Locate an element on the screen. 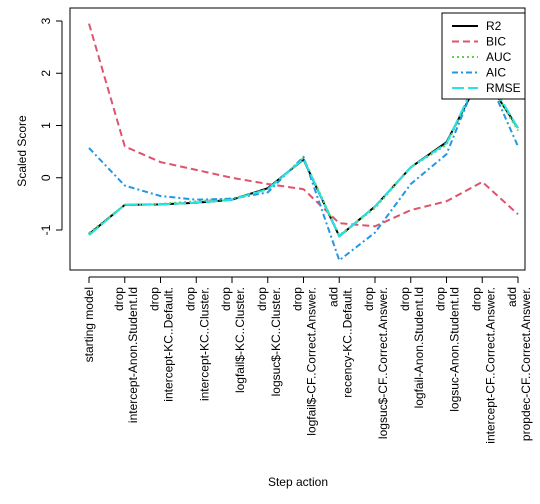  legend-label-aic: AIC is located at coordinates (496, 73).